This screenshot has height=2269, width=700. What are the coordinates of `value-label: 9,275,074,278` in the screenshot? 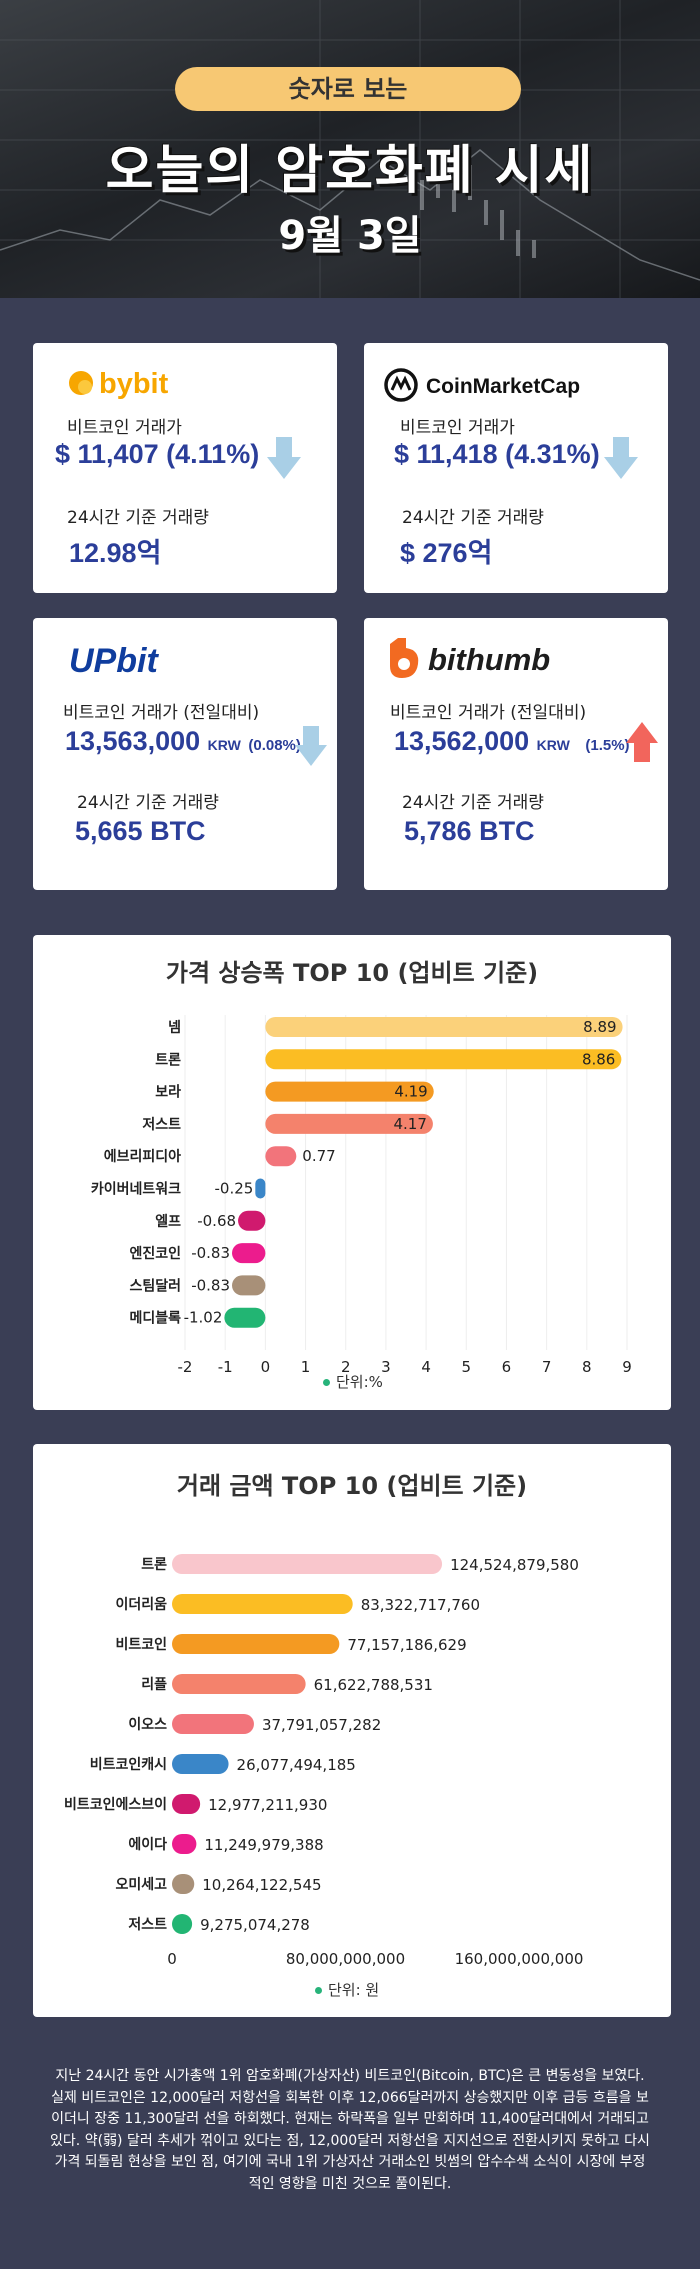 It's located at (255, 1925).